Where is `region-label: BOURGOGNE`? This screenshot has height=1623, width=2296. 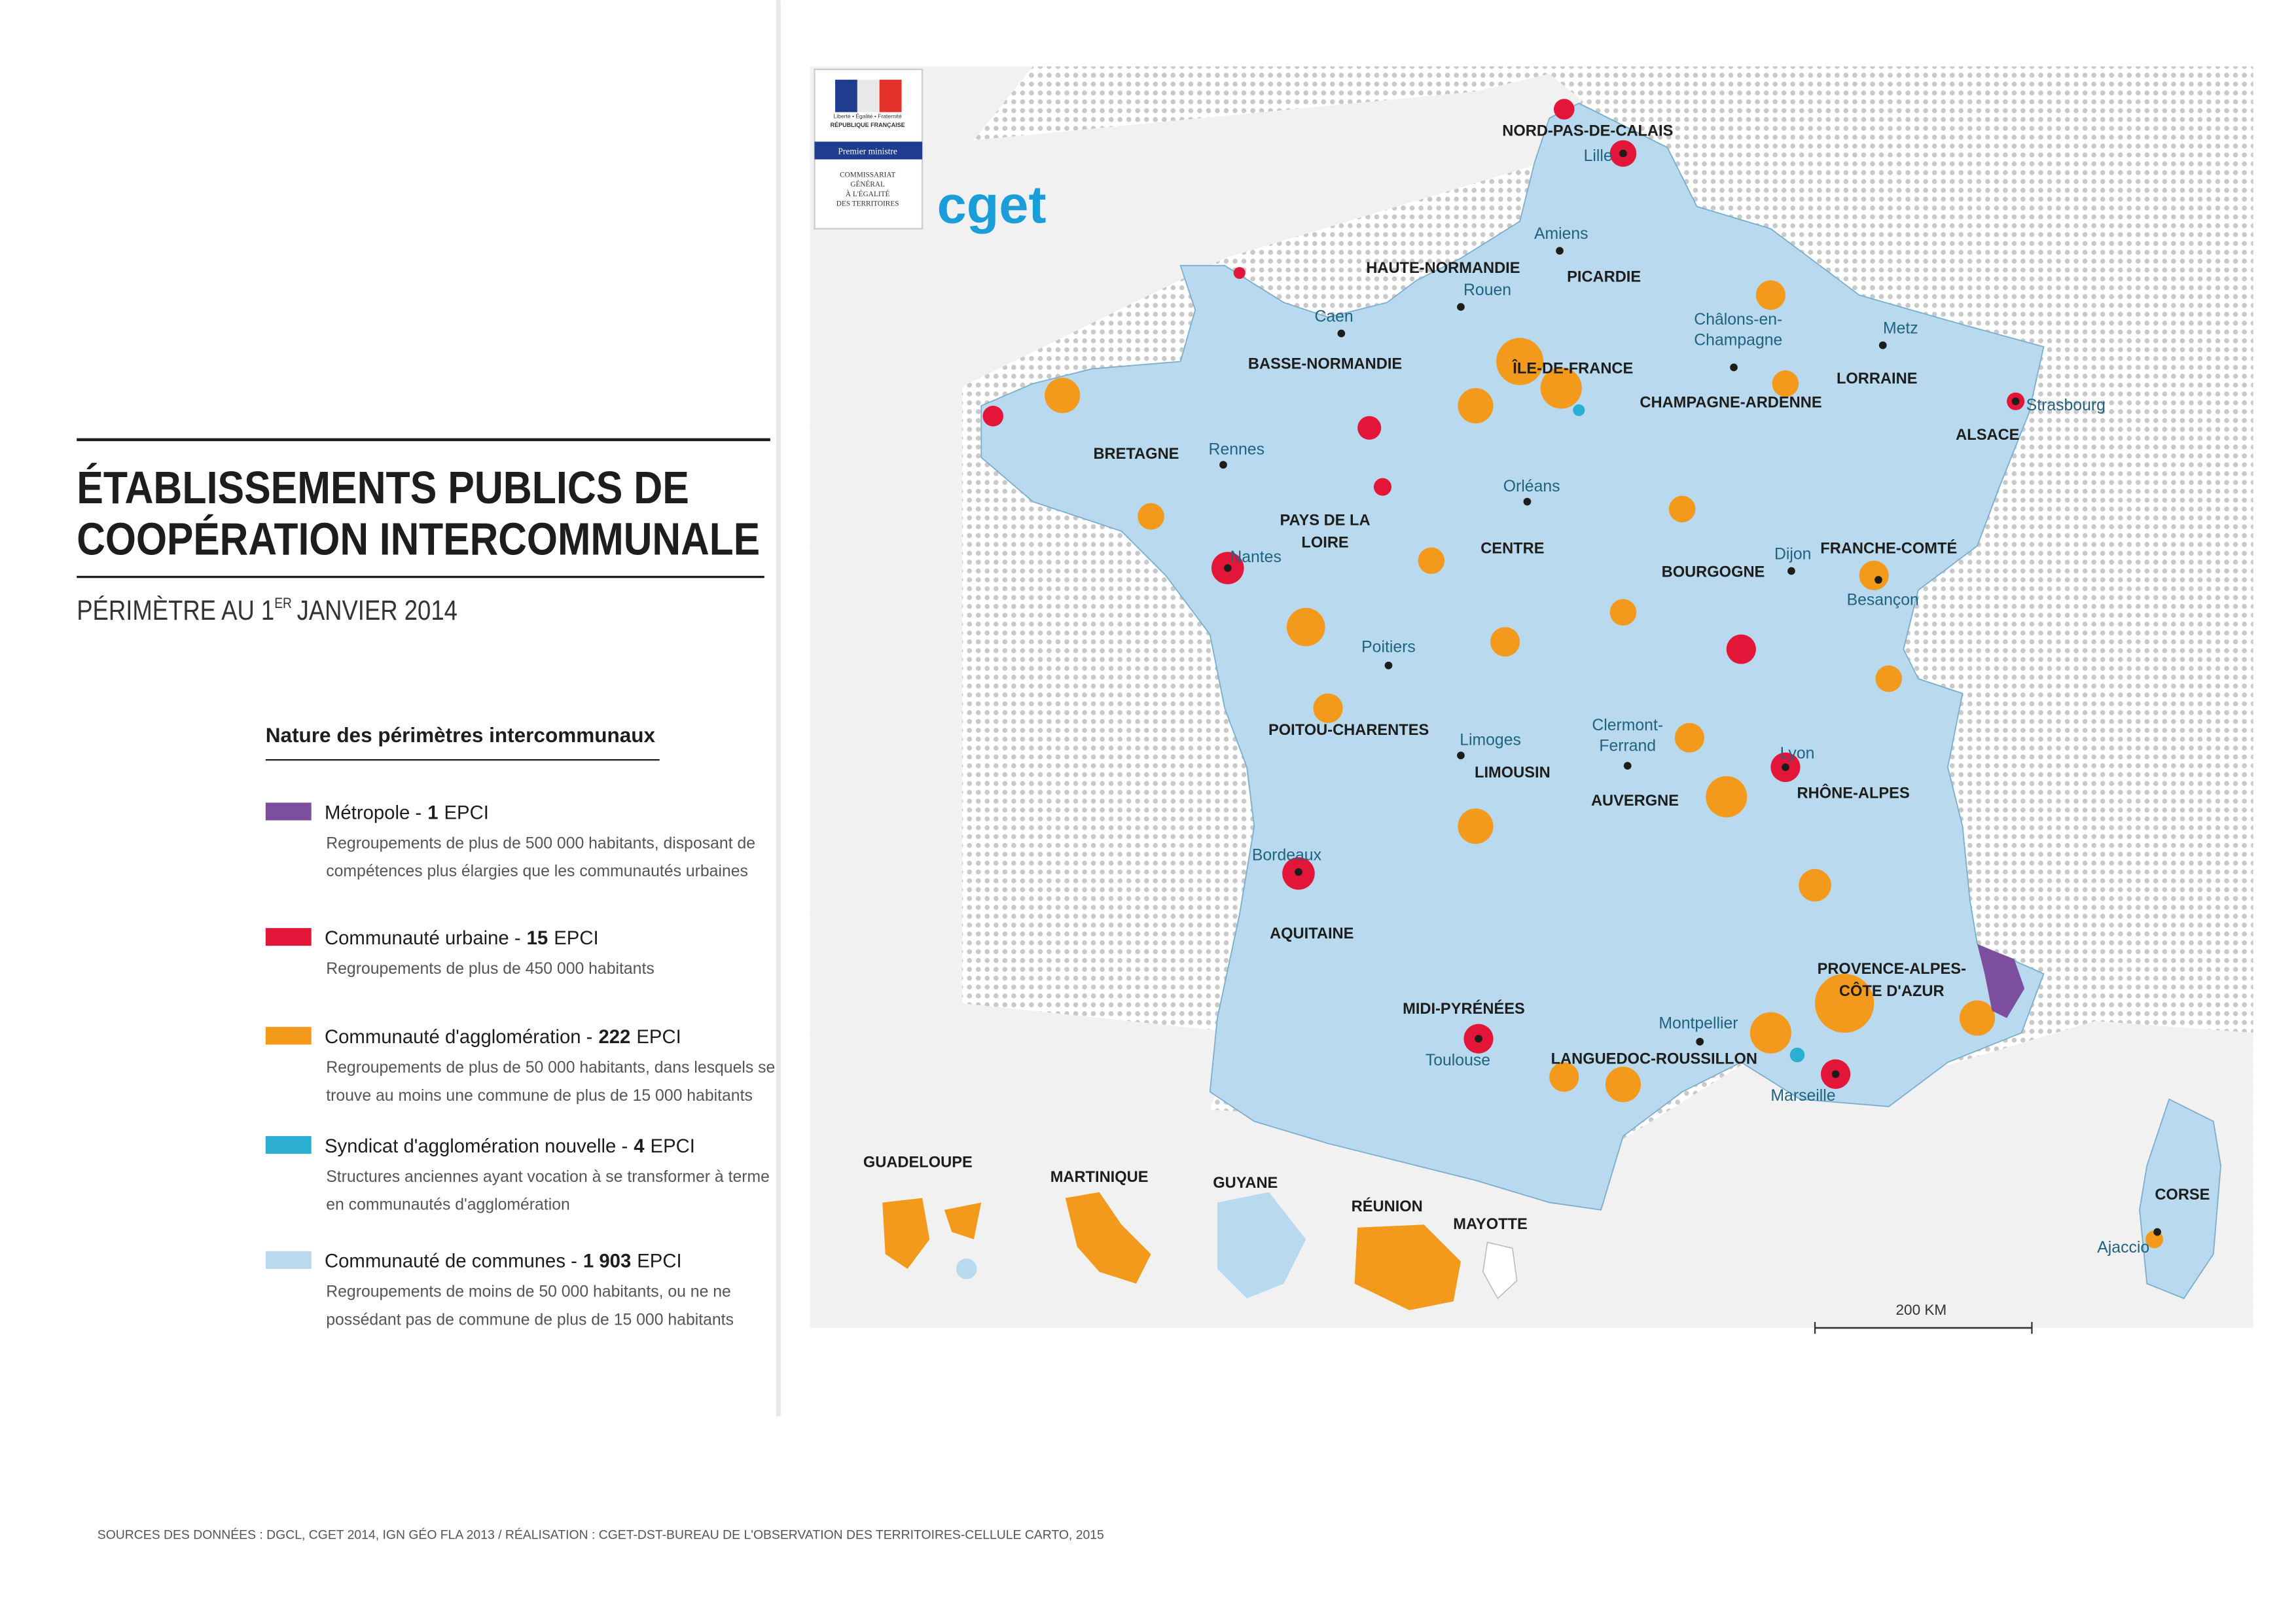
region-label: BOURGOGNE is located at coordinates (1713, 572).